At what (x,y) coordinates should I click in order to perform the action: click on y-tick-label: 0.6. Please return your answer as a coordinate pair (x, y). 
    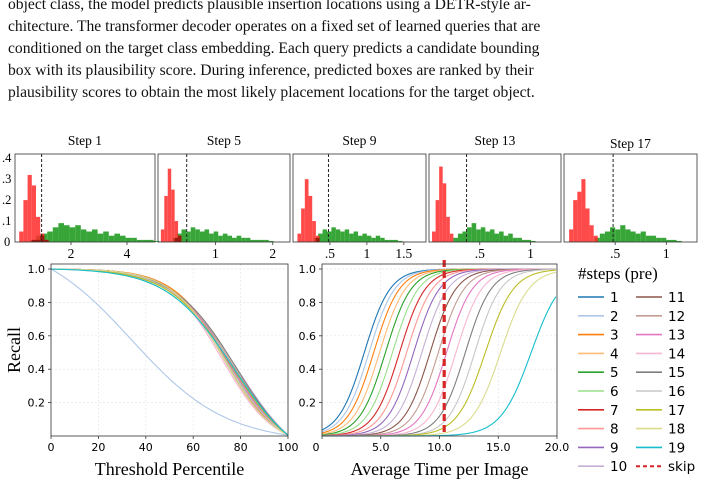
    Looking at the image, I should click on (37, 336).